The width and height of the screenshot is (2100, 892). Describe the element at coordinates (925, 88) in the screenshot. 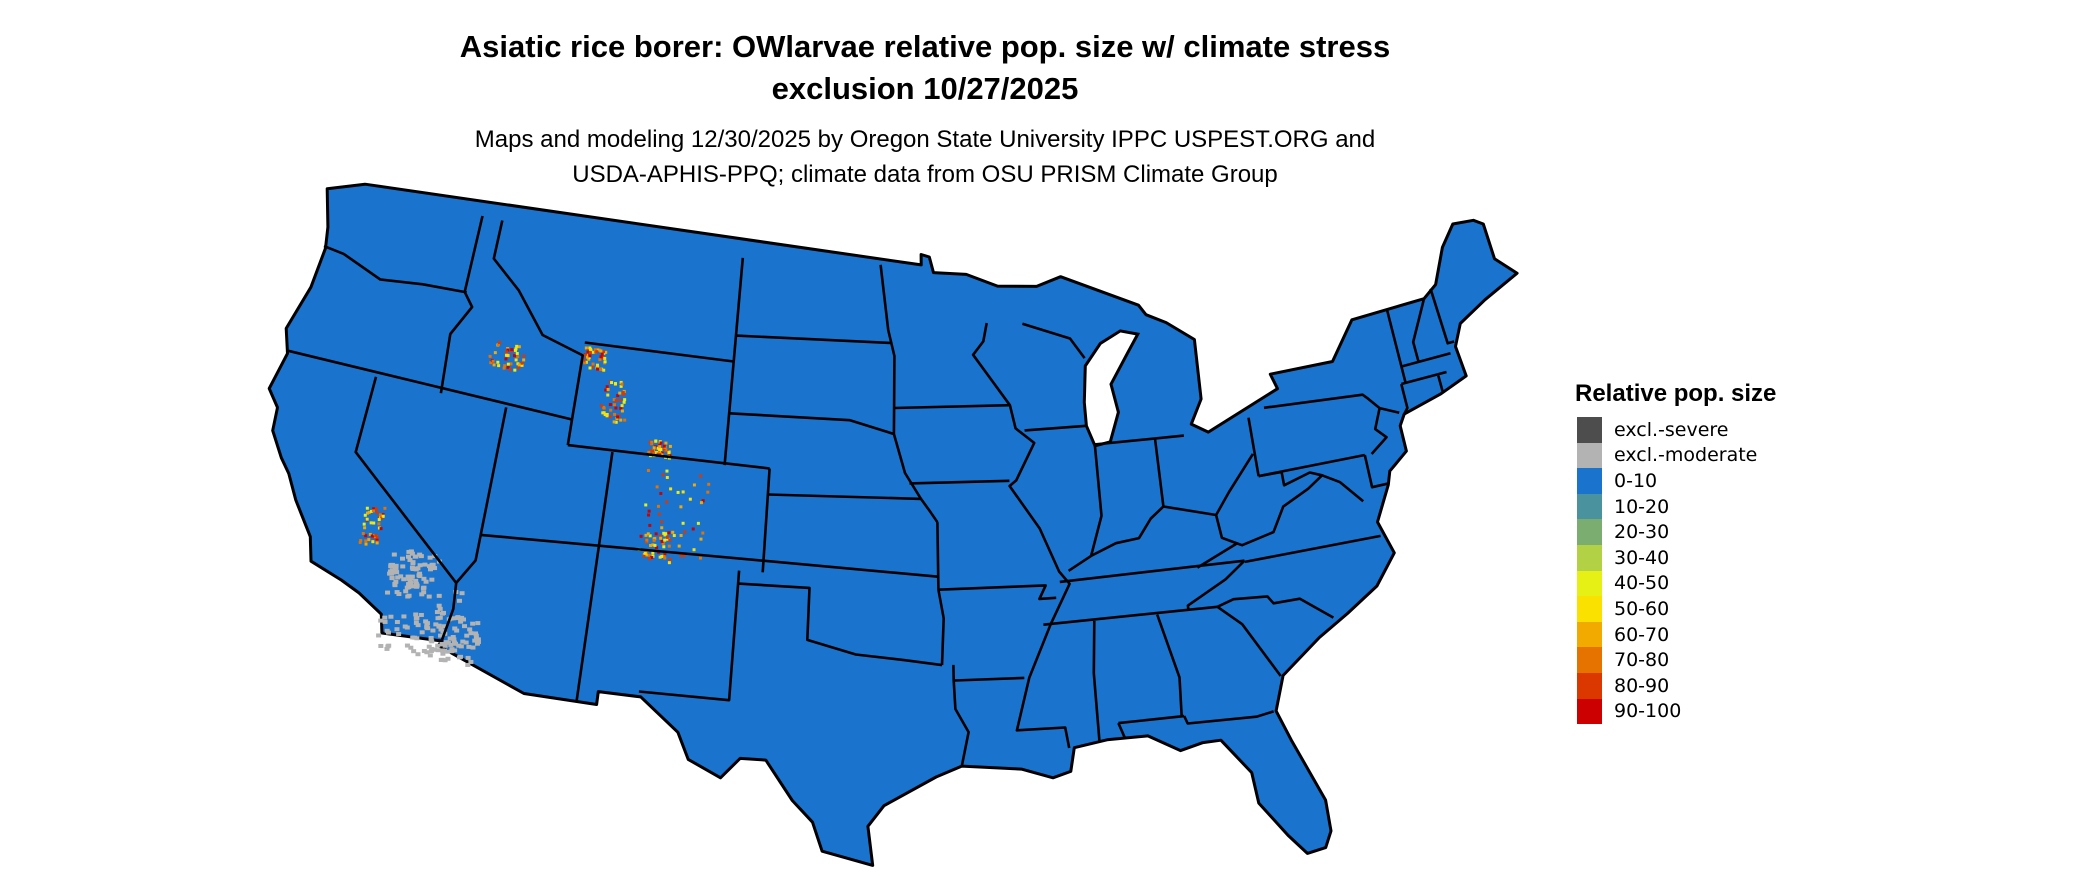

I see `map-title-line-2: exclusion 10/27/2025` at that location.